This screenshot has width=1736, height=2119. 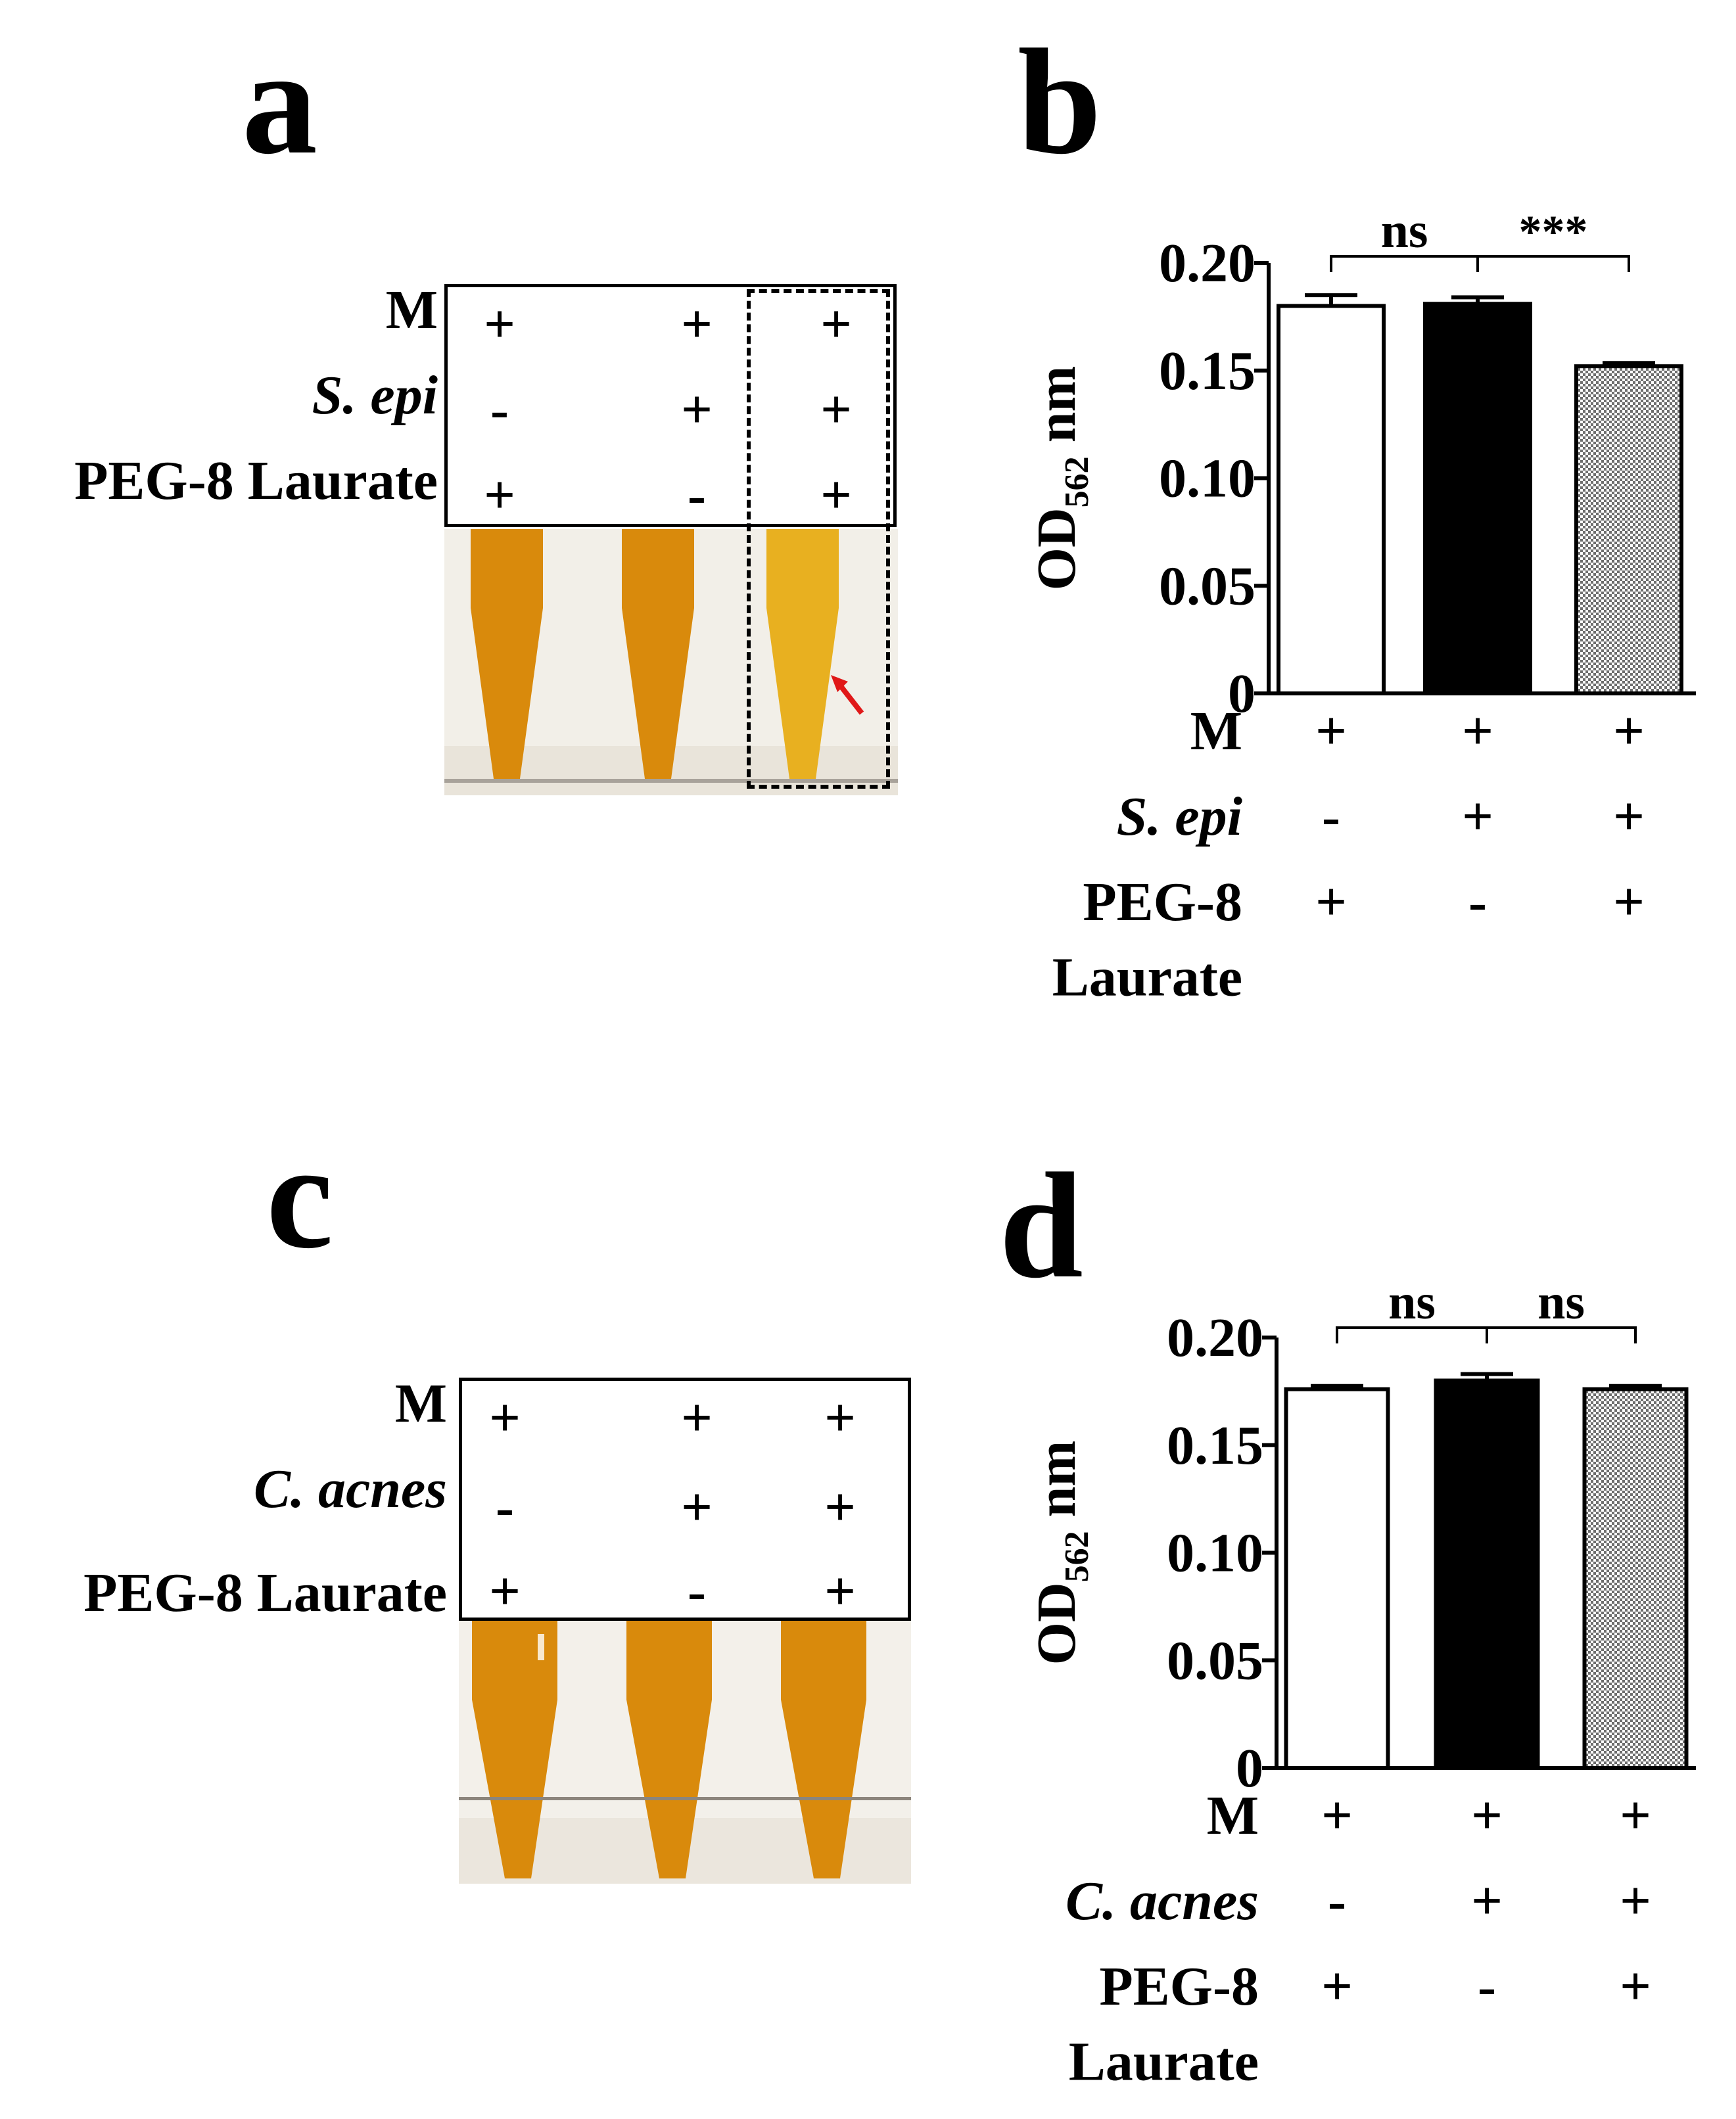 I want to click on symbol-c-peg-1: +, so click(x=505, y=1591).